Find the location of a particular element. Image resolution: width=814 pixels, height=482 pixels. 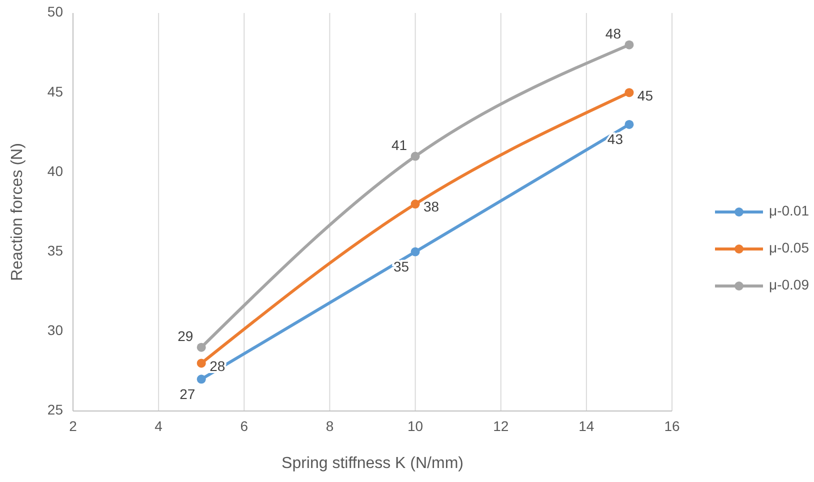

data-label: 35 is located at coordinates (401, 266).